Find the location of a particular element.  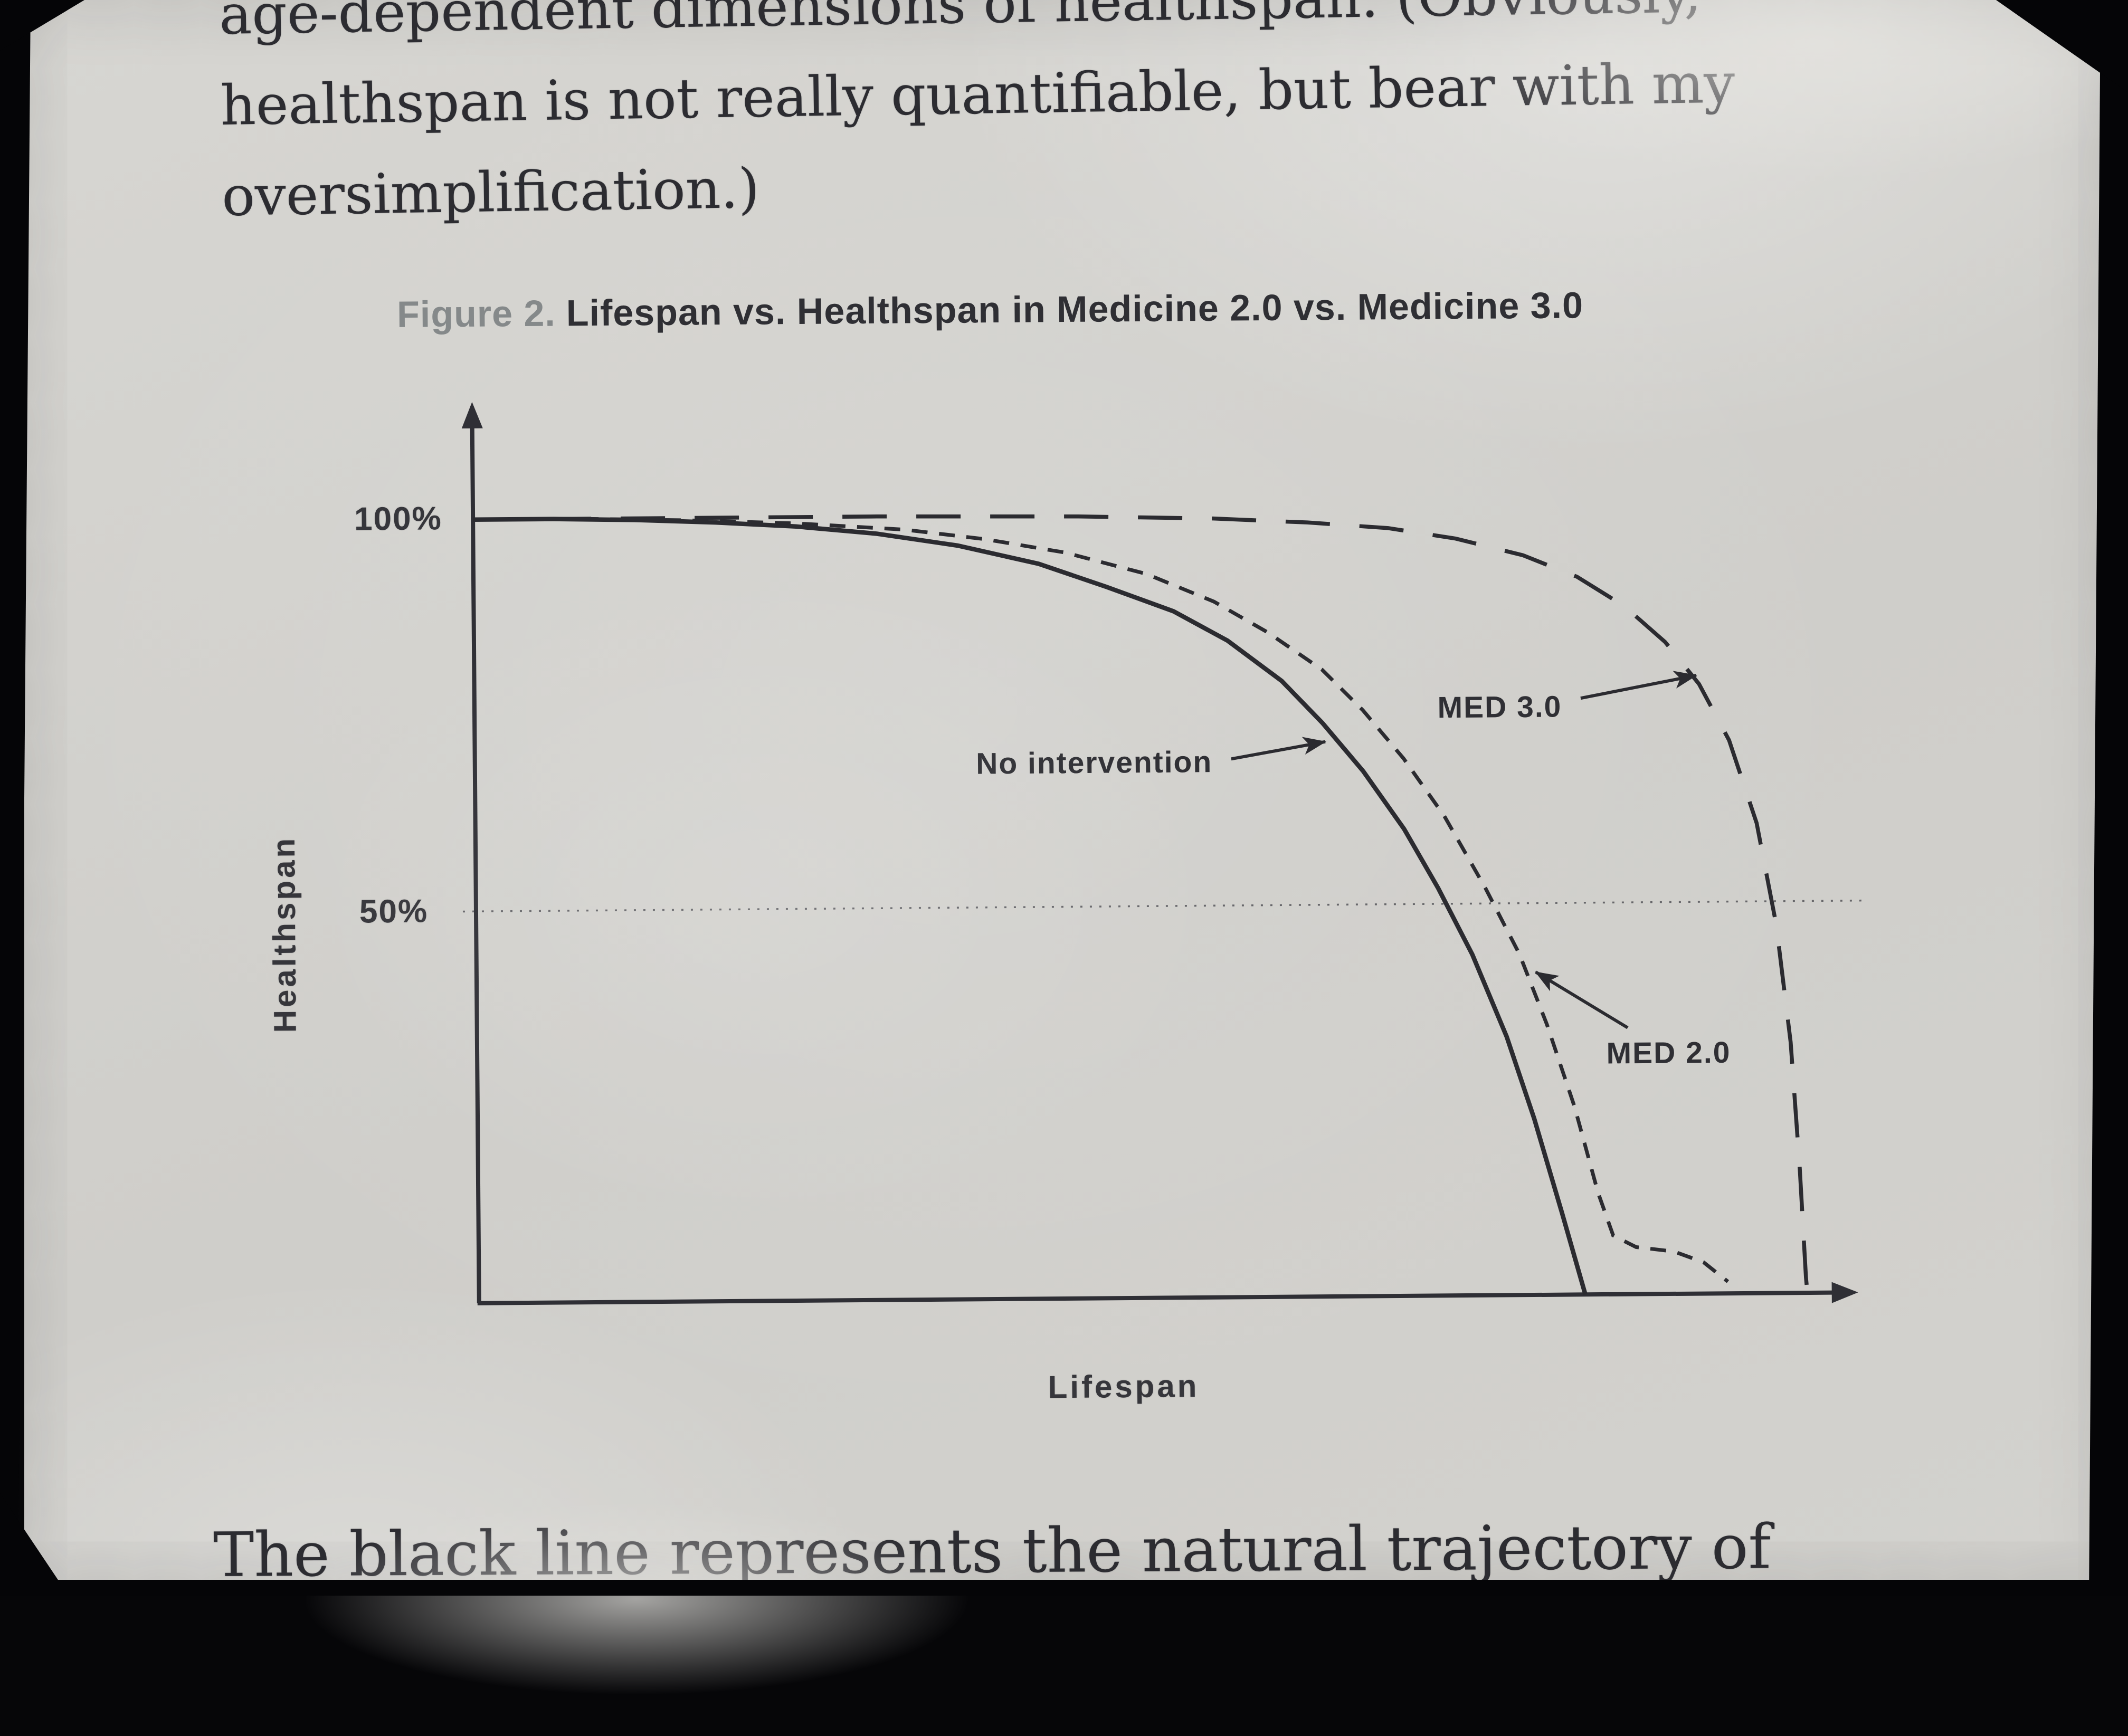

x-axis-arrow-icon is located at coordinates (1844, 1292).